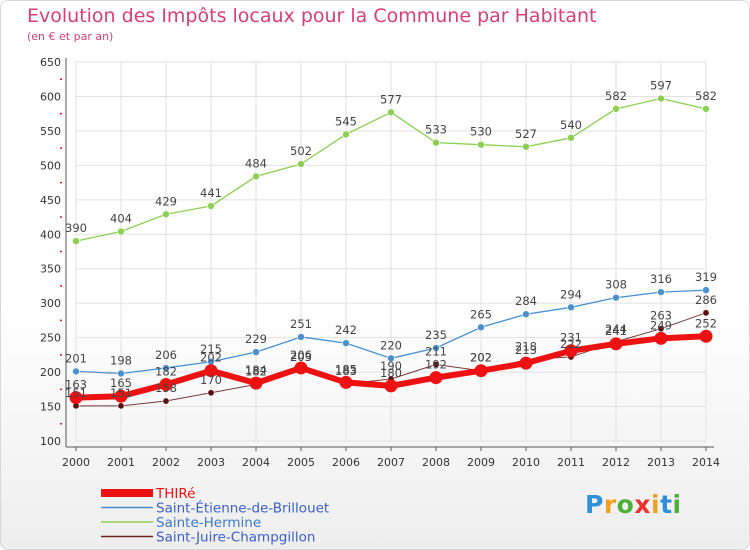 The height and width of the screenshot is (550, 750). What do you see at coordinates (121, 383) in the screenshot?
I see `data-label: 165` at bounding box center [121, 383].